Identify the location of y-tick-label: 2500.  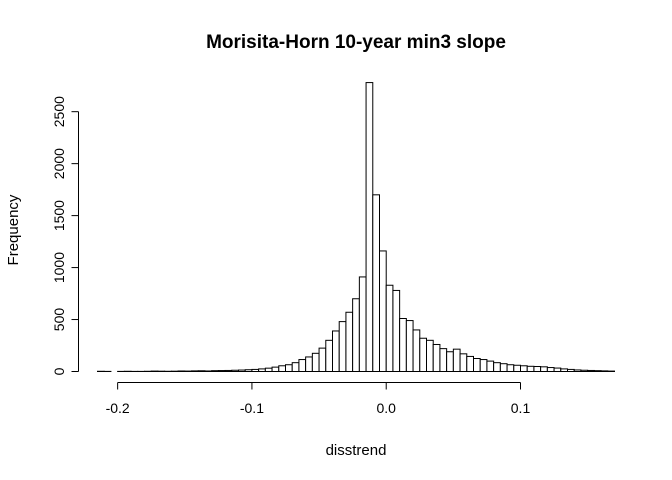
(59, 111).